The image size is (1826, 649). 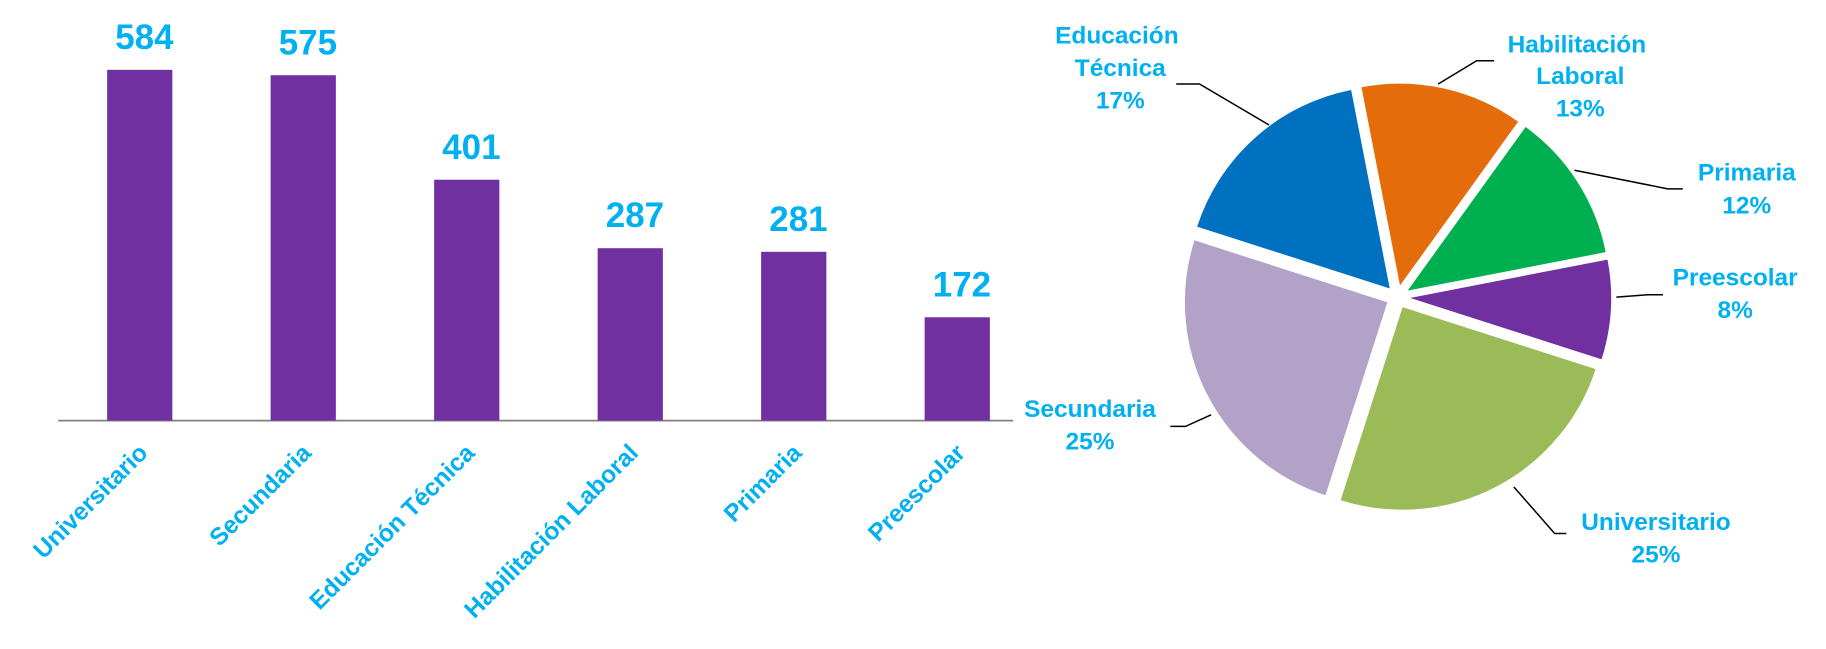 What do you see at coordinates (1736, 310) in the screenshot?
I see `slice-value-label: 8%` at bounding box center [1736, 310].